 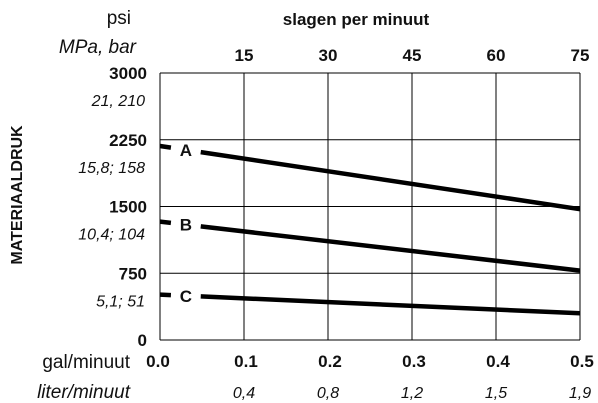 I want to click on x-tick-label: 0.4, so click(x=498, y=361).